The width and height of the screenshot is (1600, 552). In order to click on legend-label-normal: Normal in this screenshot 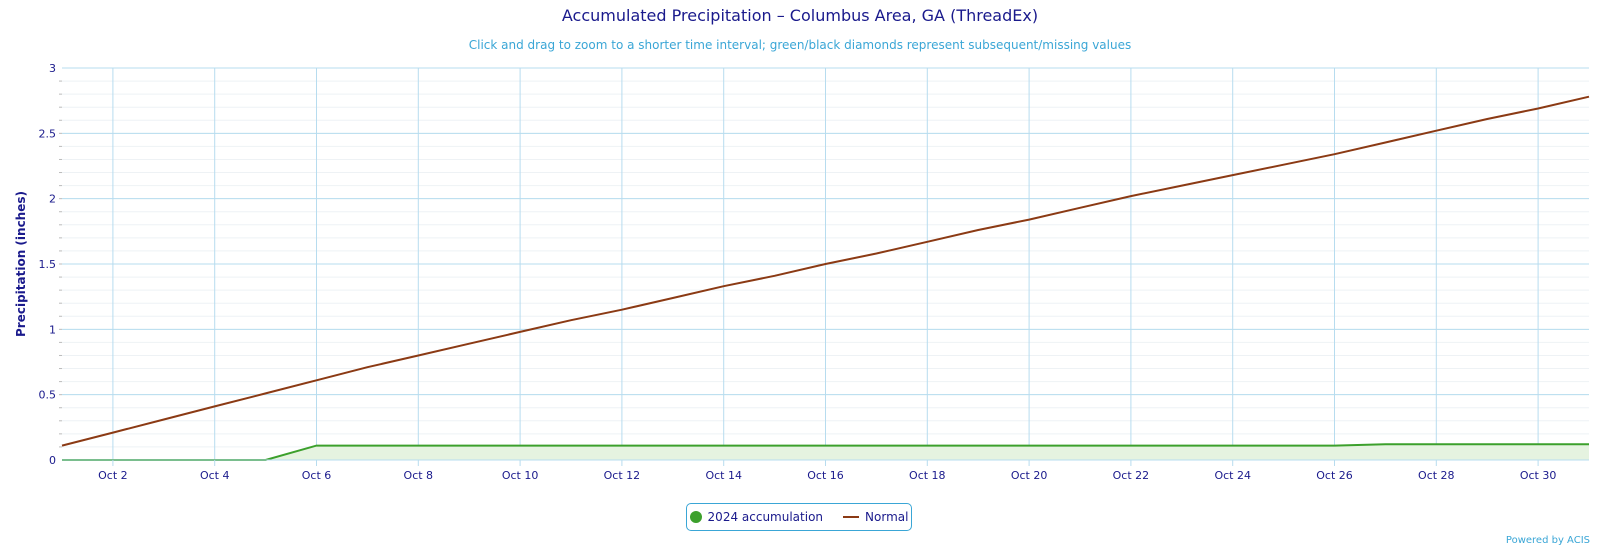, I will do `click(887, 517)`.